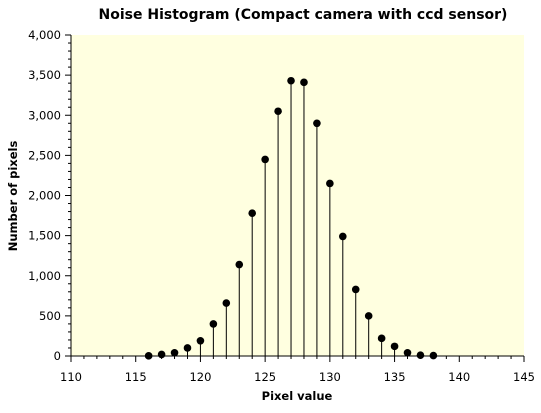  I want to click on x-tick-label: 125, so click(265, 377).